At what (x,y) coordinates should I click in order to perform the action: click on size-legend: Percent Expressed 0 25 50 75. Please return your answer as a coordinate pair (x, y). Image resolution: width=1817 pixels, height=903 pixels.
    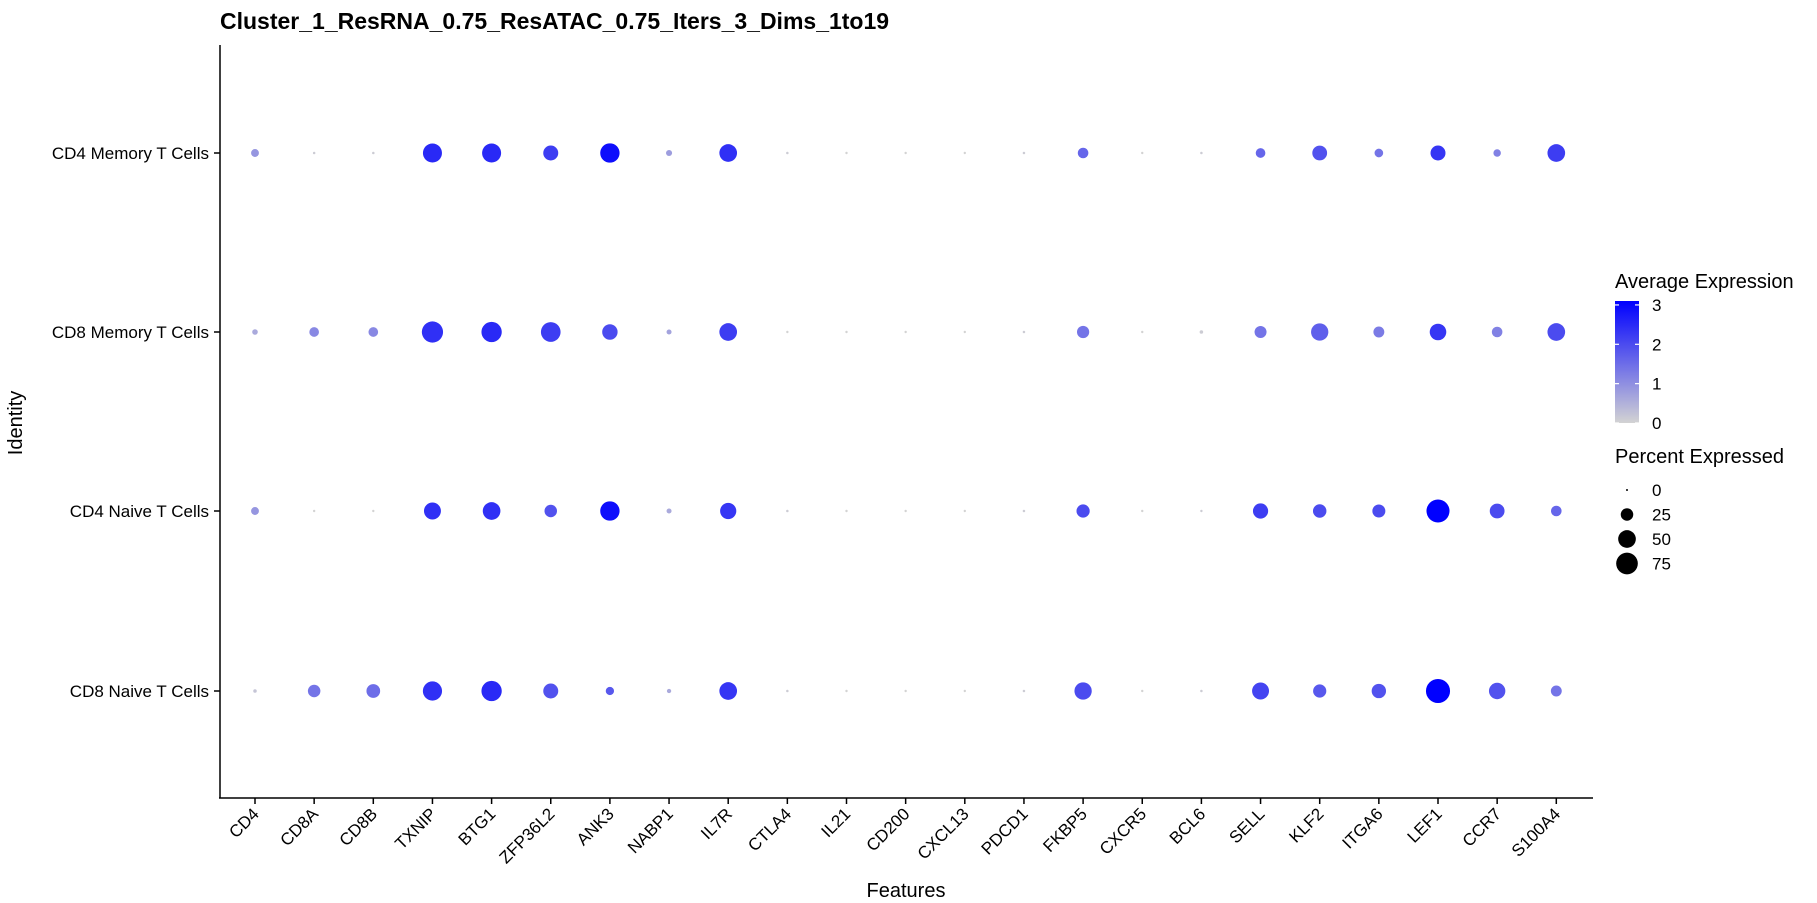
    Looking at the image, I should click on (1699, 510).